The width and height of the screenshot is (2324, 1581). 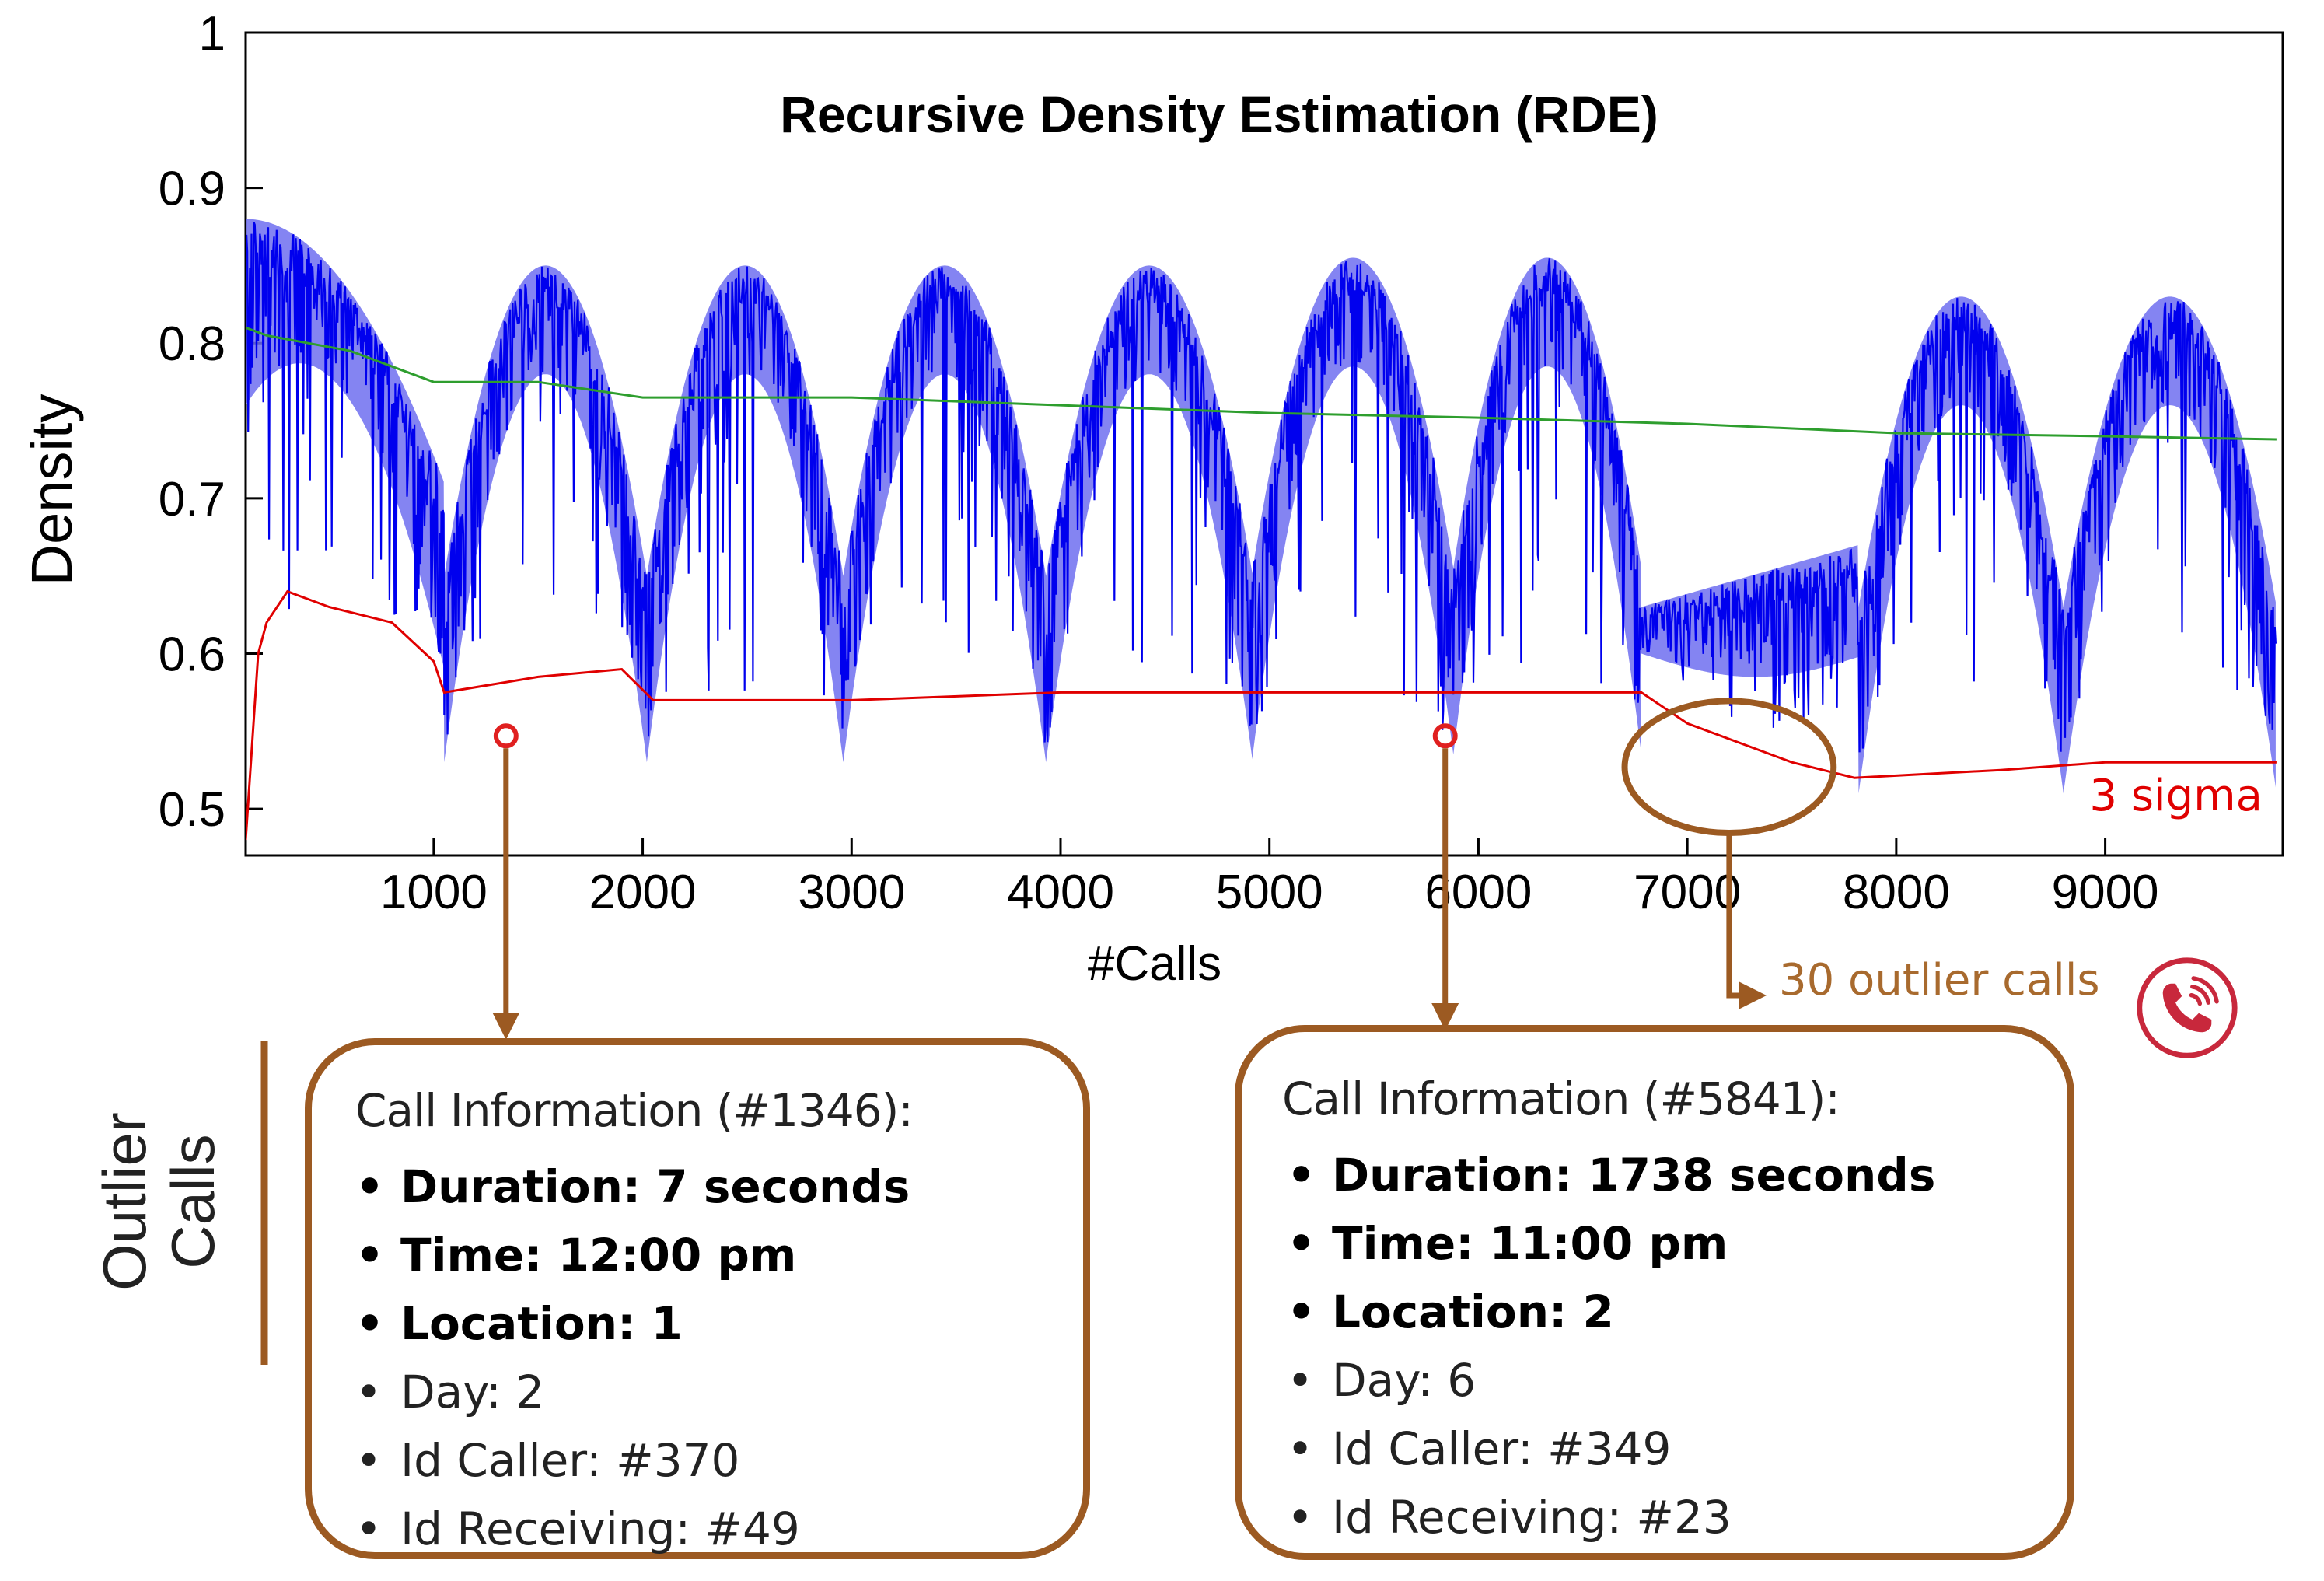 What do you see at coordinates (1561, 1098) in the screenshot?
I see `card-title: Call Information (#5841):` at bounding box center [1561, 1098].